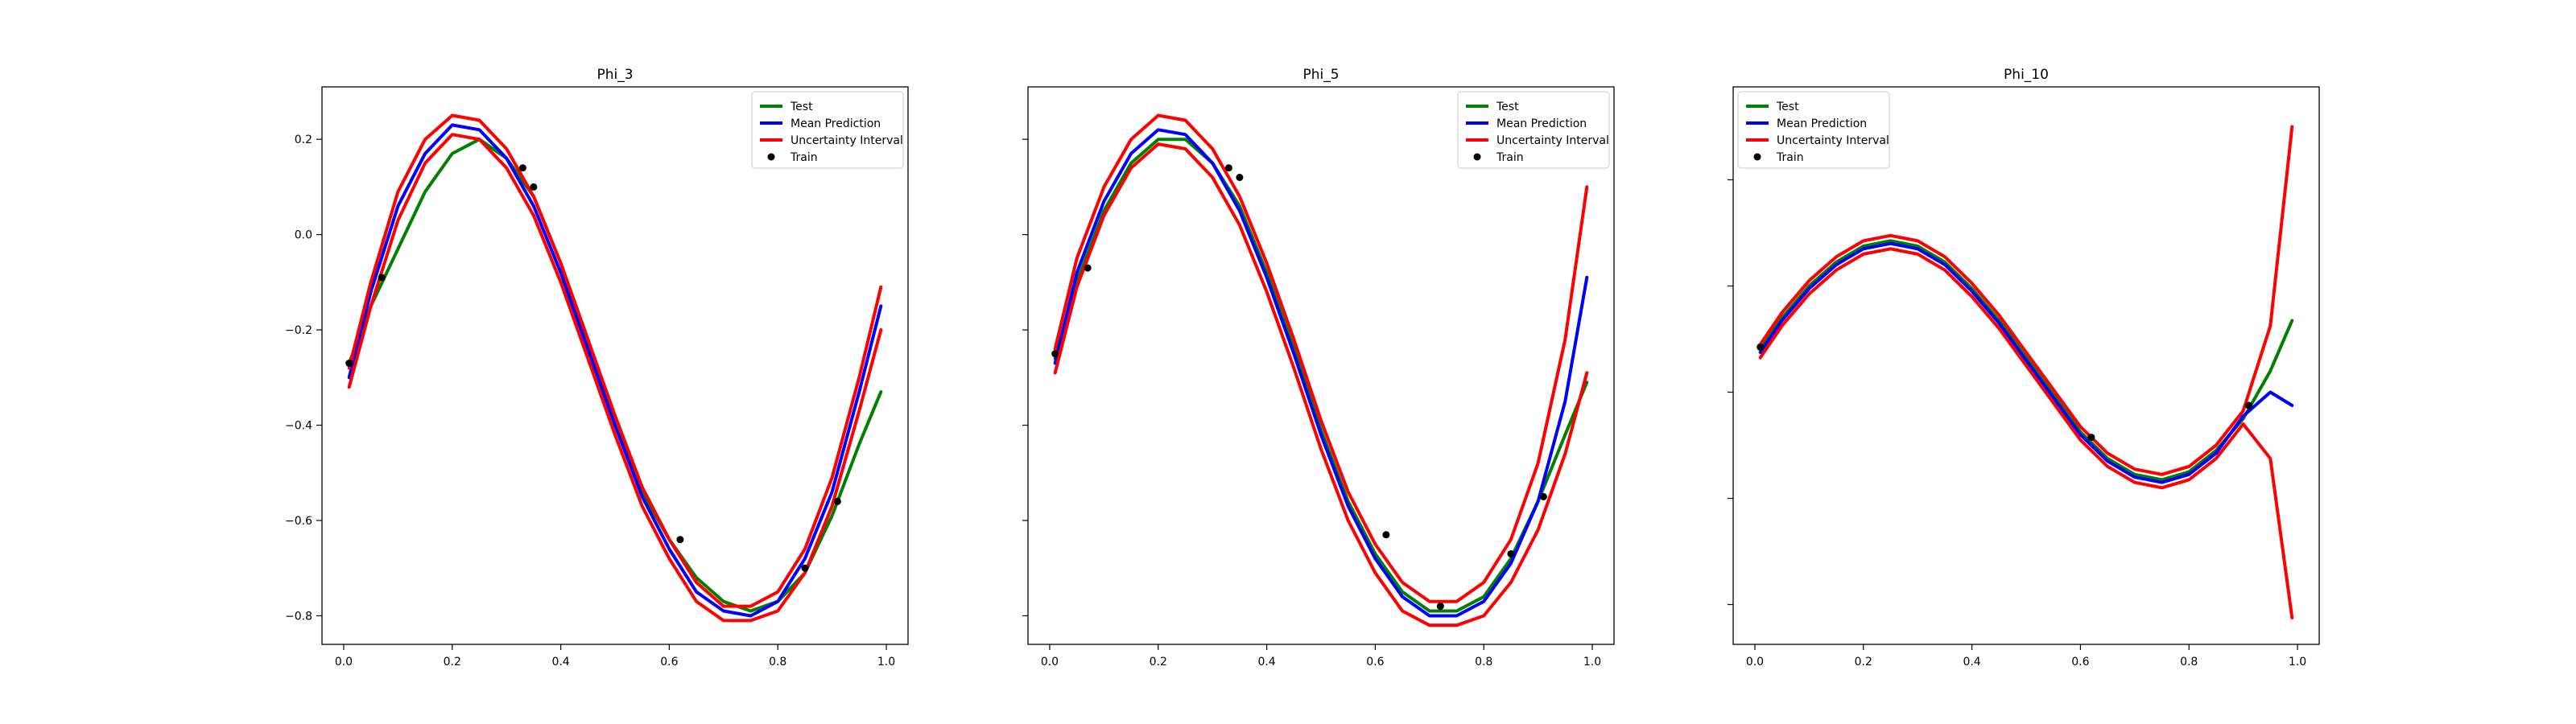  Describe the element at coordinates (1320, 75) in the screenshot. I see `chart-title: Phi_5` at that location.